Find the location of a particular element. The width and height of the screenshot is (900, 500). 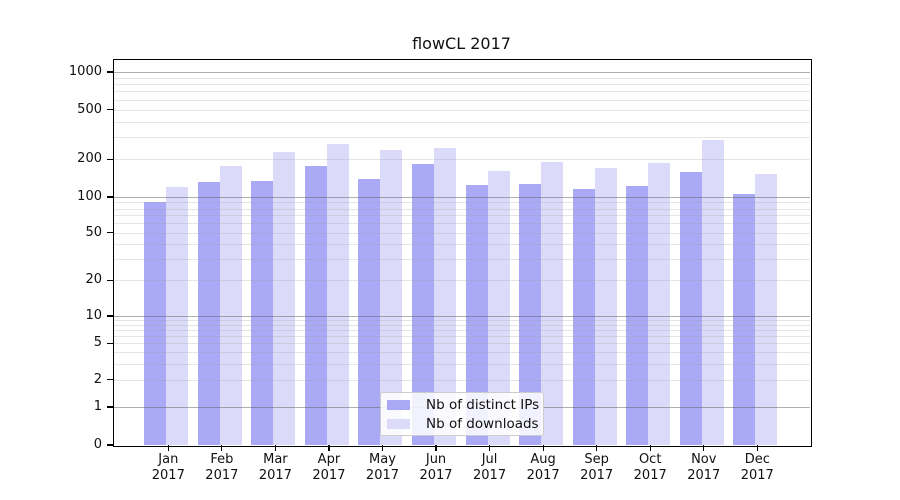

y-tick-label: 20 is located at coordinates (93, 280).